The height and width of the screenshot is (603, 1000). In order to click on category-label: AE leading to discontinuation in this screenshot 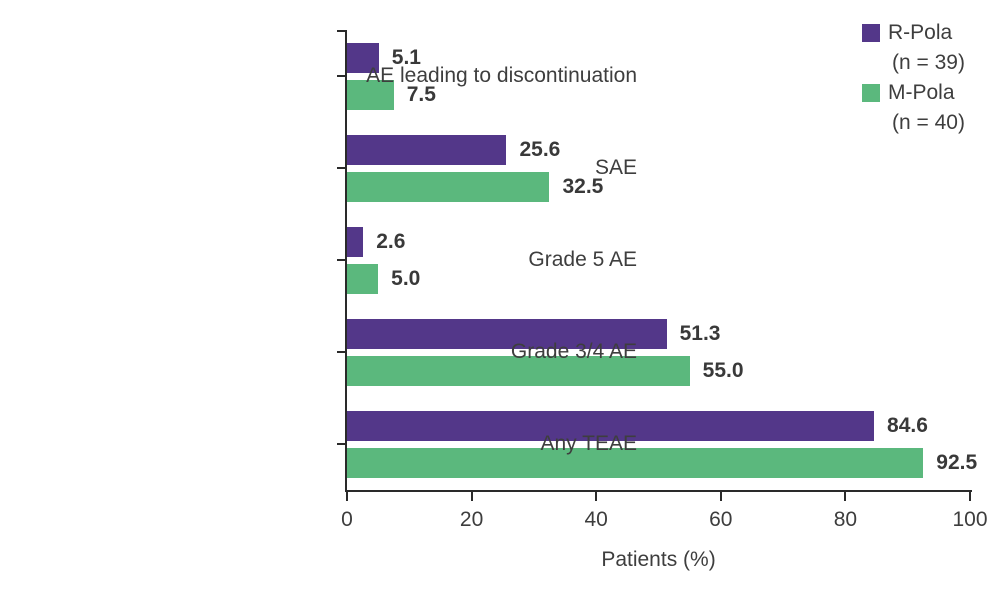, I will do `click(501, 75)`.